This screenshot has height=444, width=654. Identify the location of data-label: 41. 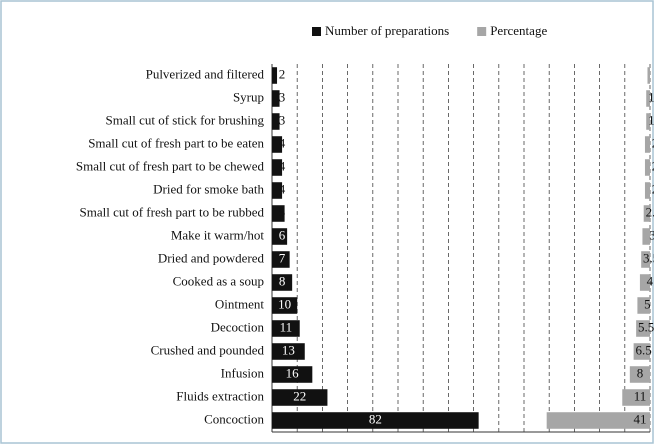
(640, 418).